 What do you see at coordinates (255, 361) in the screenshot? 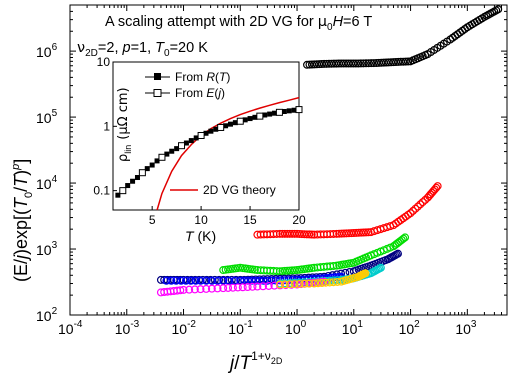
I see `main-x-axis-label: j/T1+ν2D` at bounding box center [255, 361].